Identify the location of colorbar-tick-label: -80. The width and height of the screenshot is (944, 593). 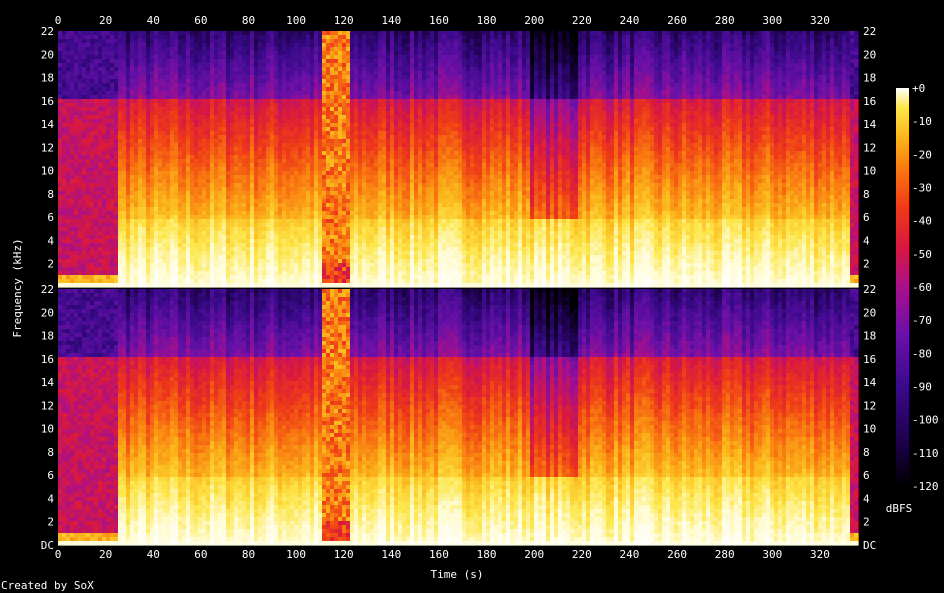
(922, 353).